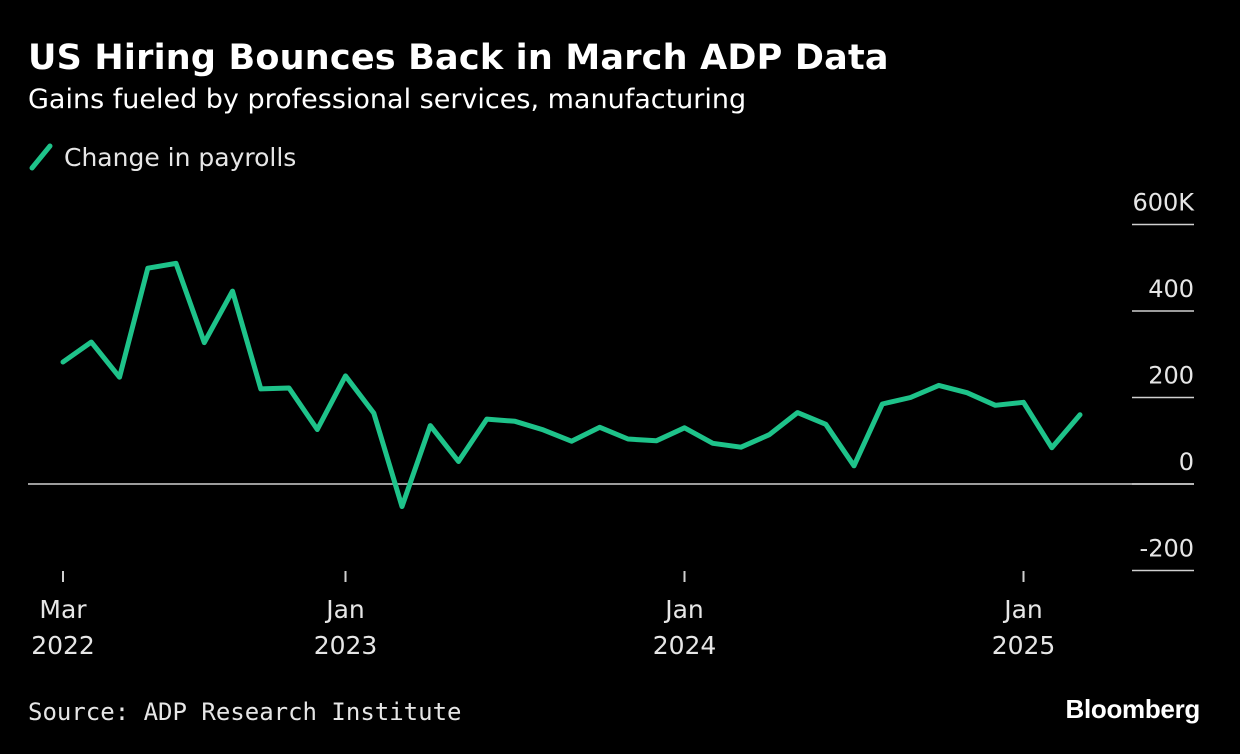  I want to click on y-tick-label: 200, so click(1171, 376).